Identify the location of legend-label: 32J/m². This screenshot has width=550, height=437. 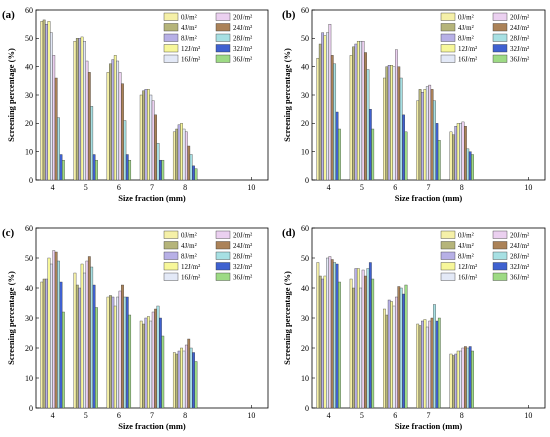
(242, 267).